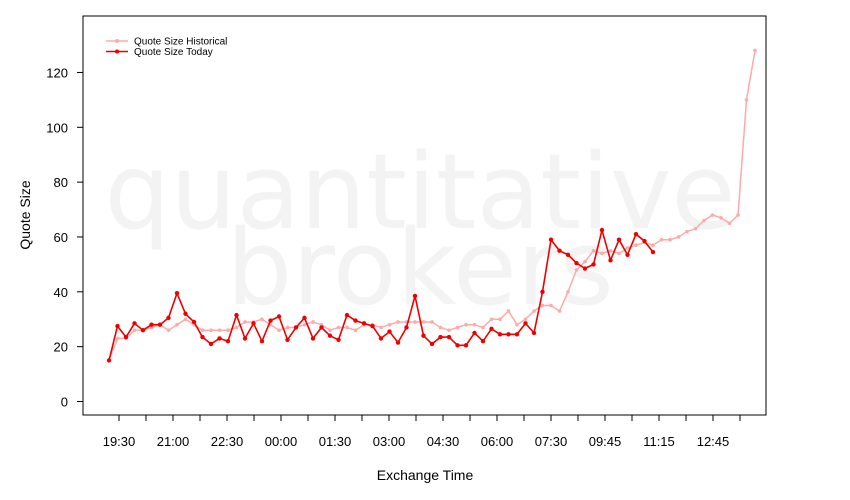 This screenshot has height=500, width=850. I want to click on y-tick-label: 80, so click(61, 182).